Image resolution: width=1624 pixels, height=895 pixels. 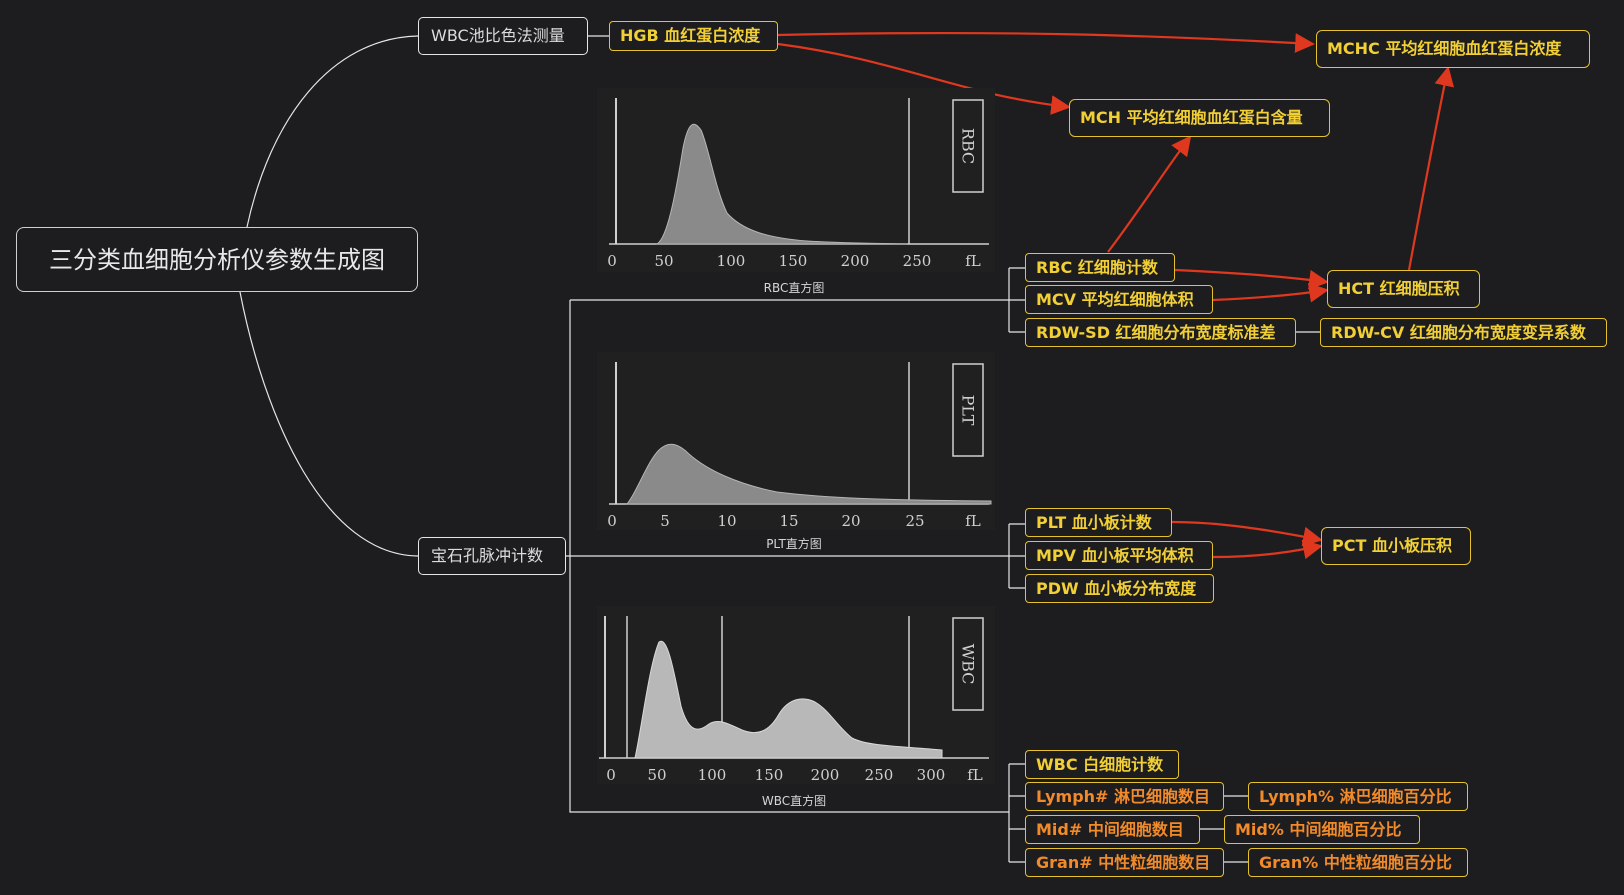 What do you see at coordinates (781, 184) in the screenshot?
I see `rbc-histogram-curve` at bounding box center [781, 184].